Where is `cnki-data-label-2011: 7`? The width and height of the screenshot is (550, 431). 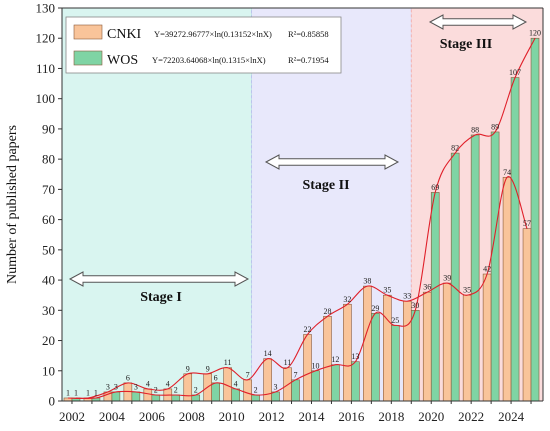 cnki-data-label-2011: 7 is located at coordinates (248, 374).